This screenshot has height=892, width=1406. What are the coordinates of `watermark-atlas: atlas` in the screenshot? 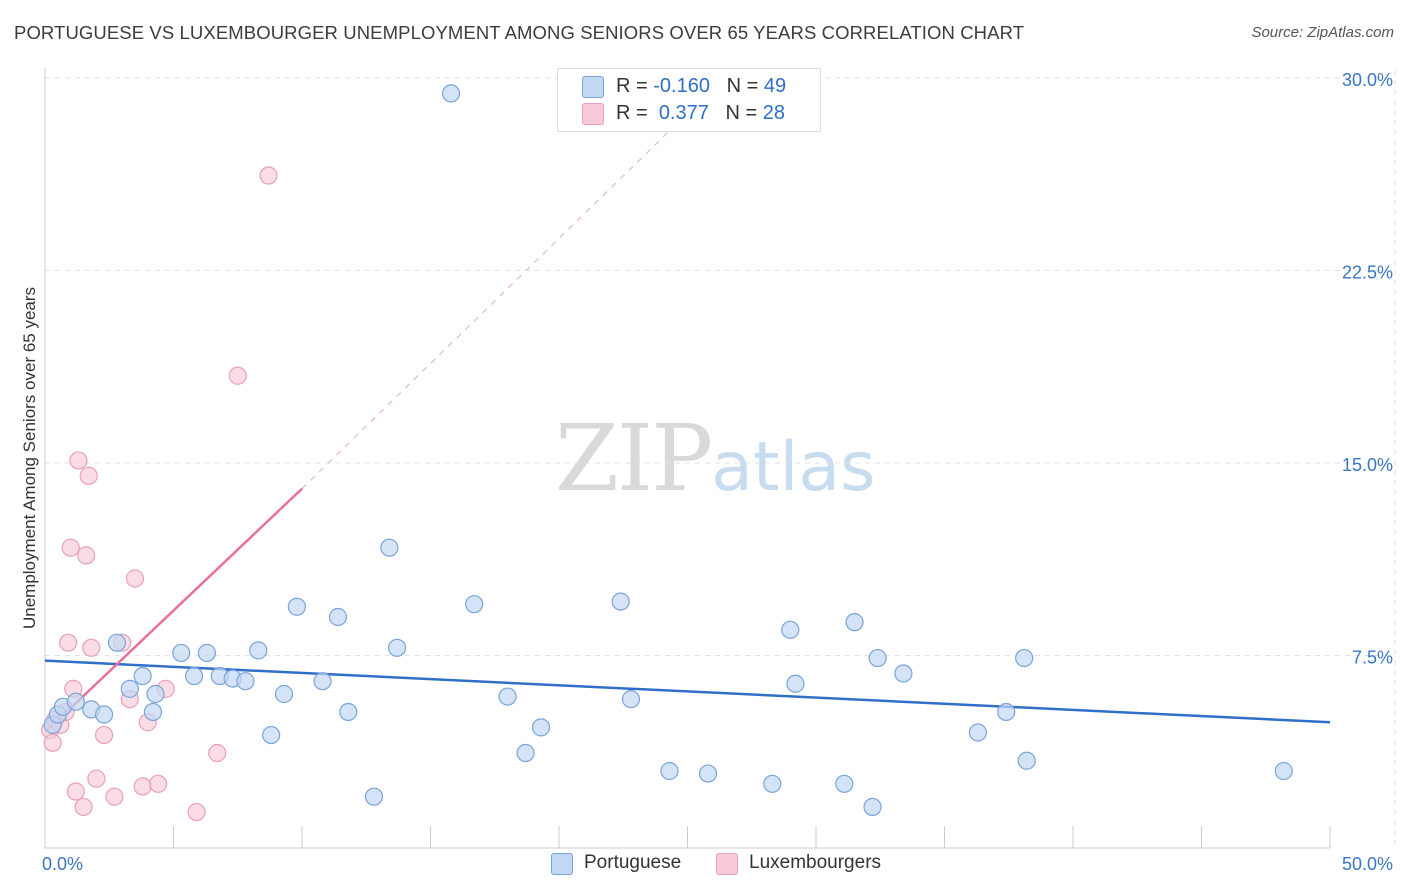 It's located at (793, 467).